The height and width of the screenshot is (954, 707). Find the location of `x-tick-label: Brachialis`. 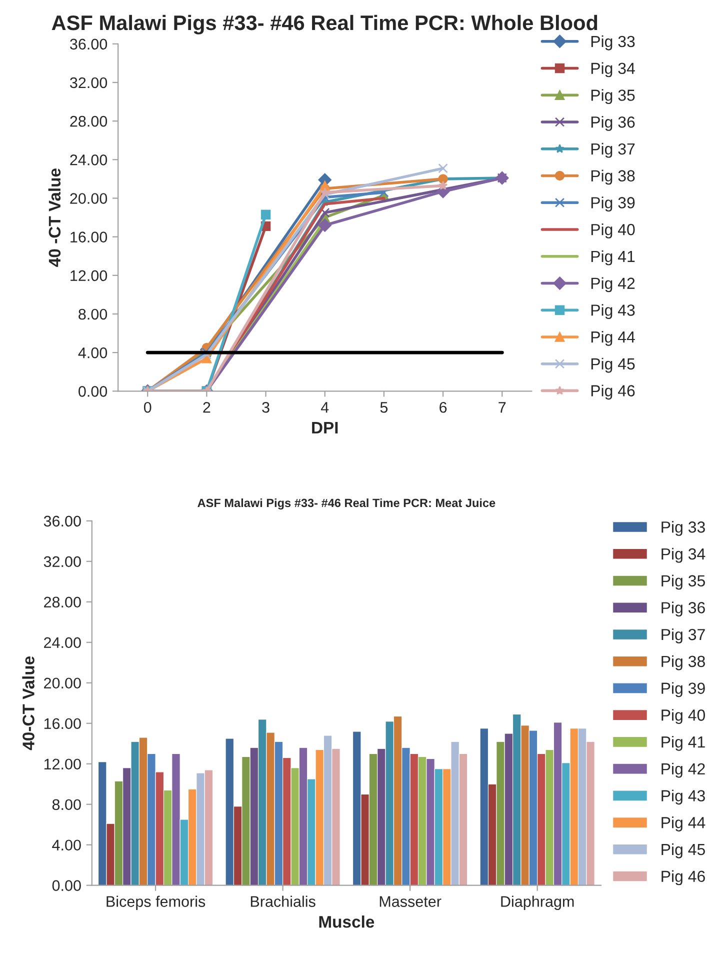

x-tick-label: Brachialis is located at coordinates (283, 901).